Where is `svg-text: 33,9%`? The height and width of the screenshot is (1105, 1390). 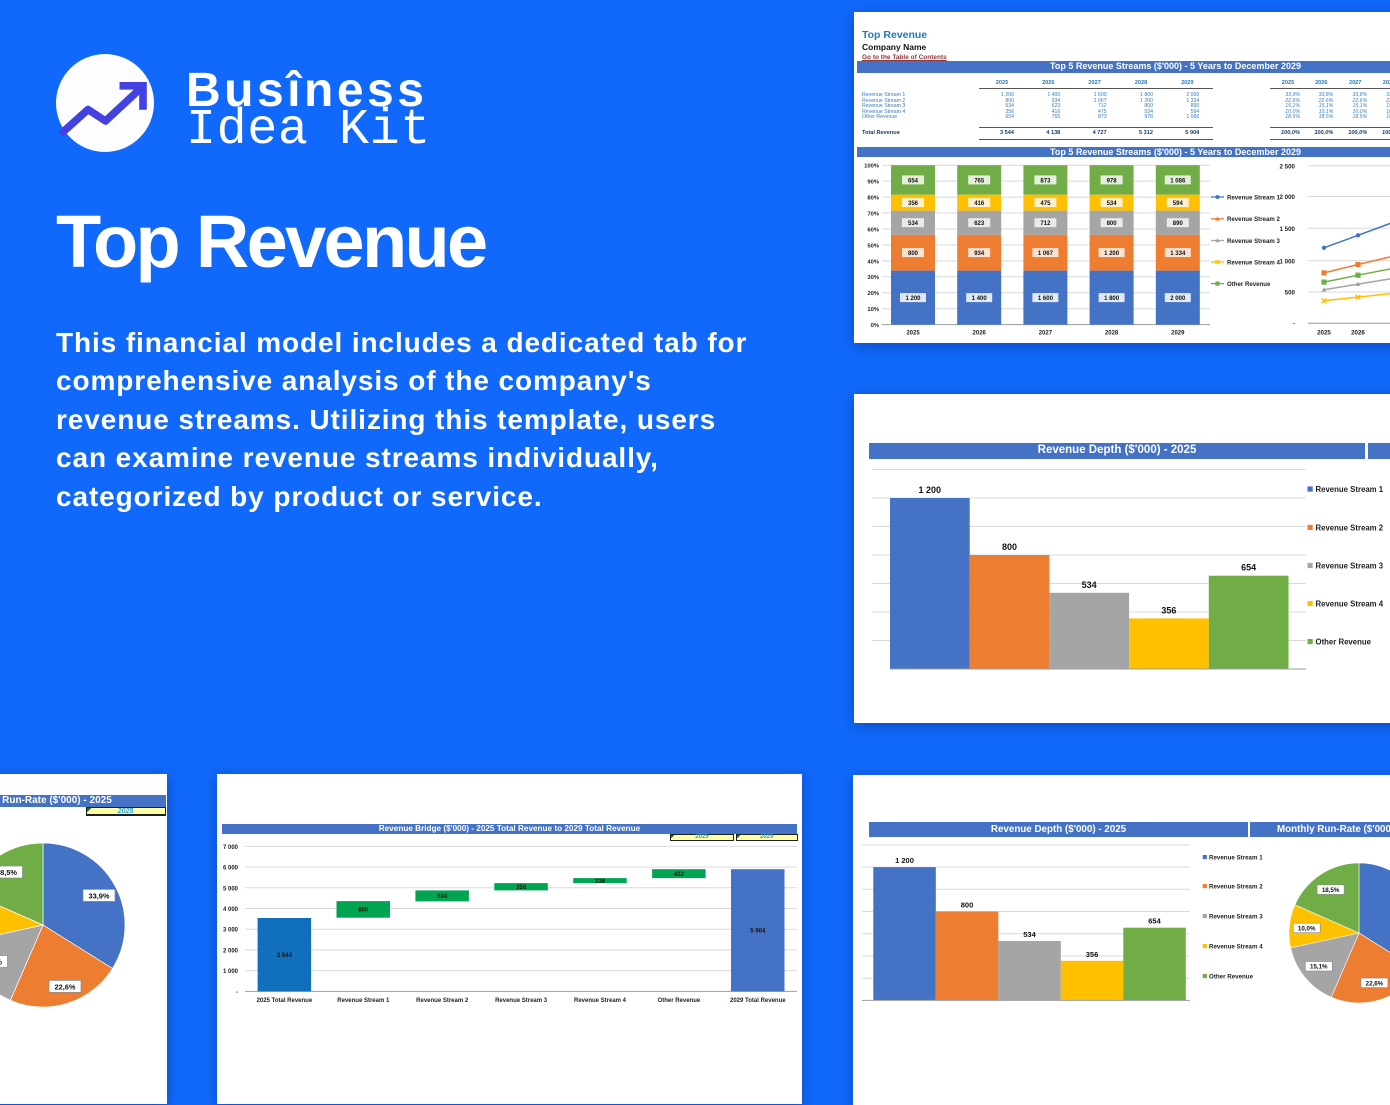 svg-text: 33,9% is located at coordinates (99, 895).